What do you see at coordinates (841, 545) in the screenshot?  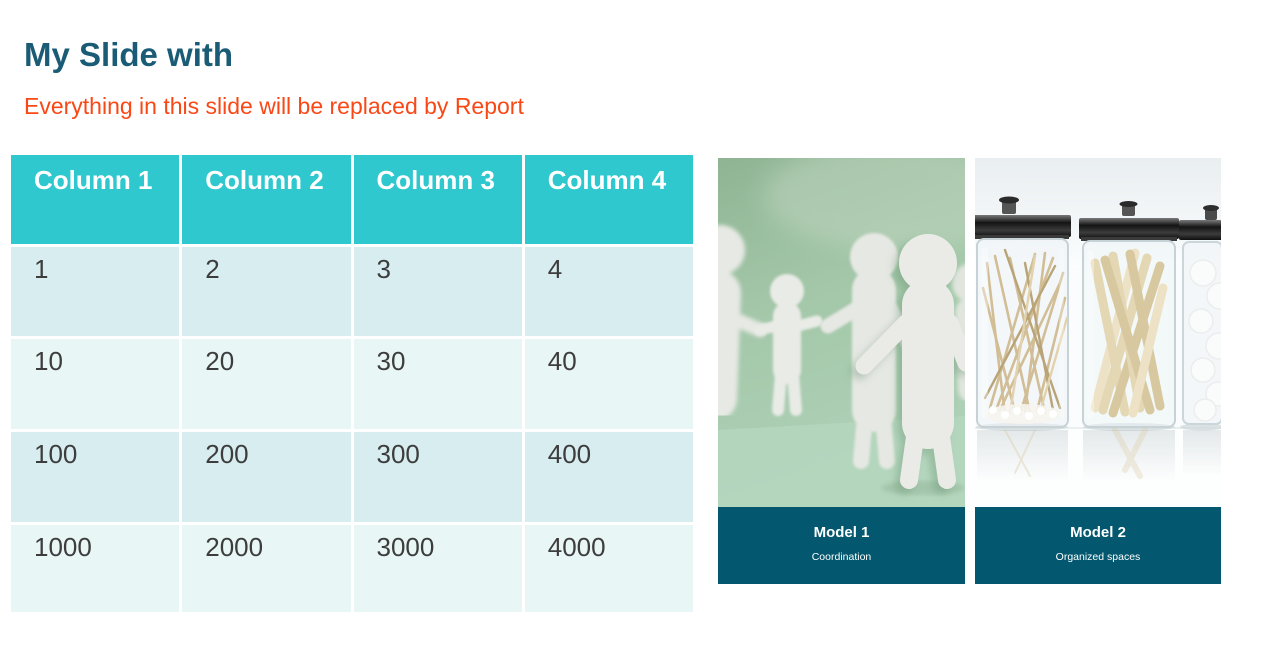 I see `card-caption-band: Model 1 Coordination` at bounding box center [841, 545].